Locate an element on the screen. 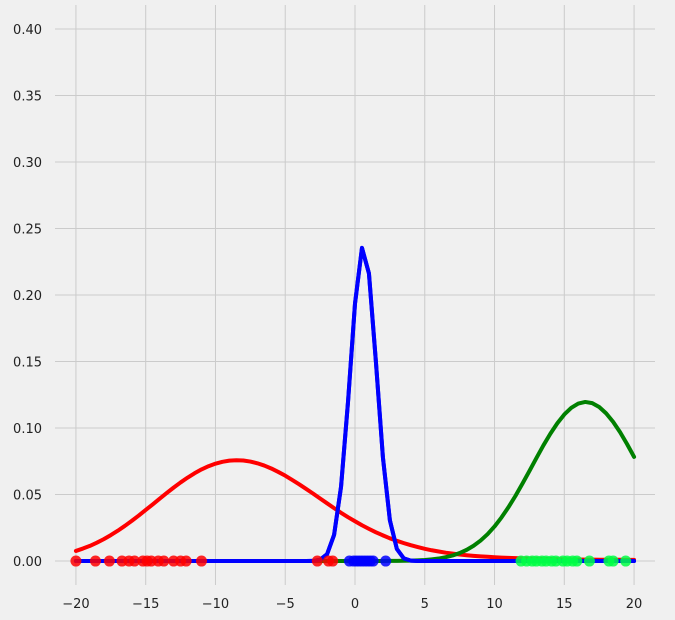  x-tick-label: 20 is located at coordinates (634, 604).